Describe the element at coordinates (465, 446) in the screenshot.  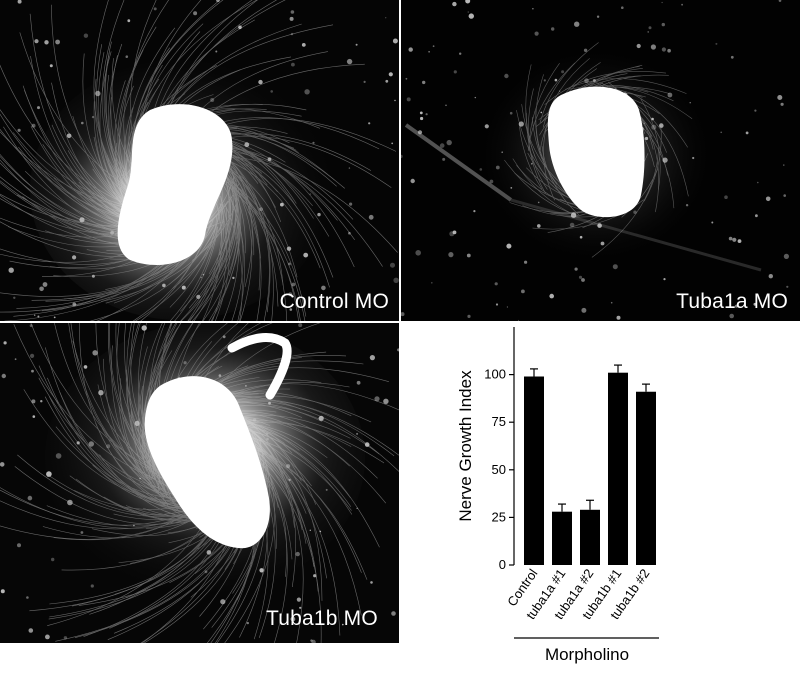
I see `y-axis-title: Nerve Growth Index` at that location.